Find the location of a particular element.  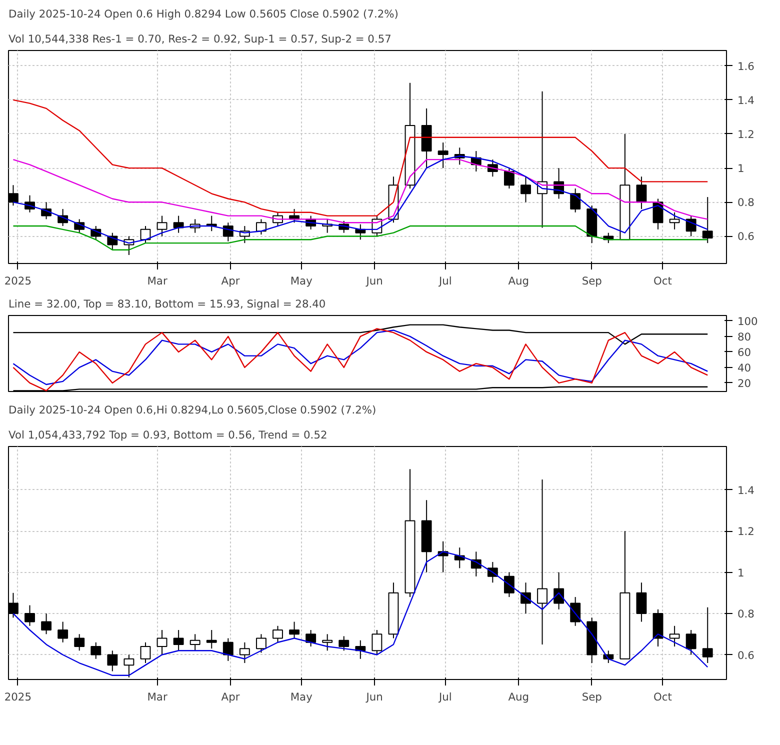

chart-title: Daily 2025-10-24 Open 0.6 High 0.8294 Low 0.5605 Close 0.5902 (7.2%) is located at coordinates (203, 14).